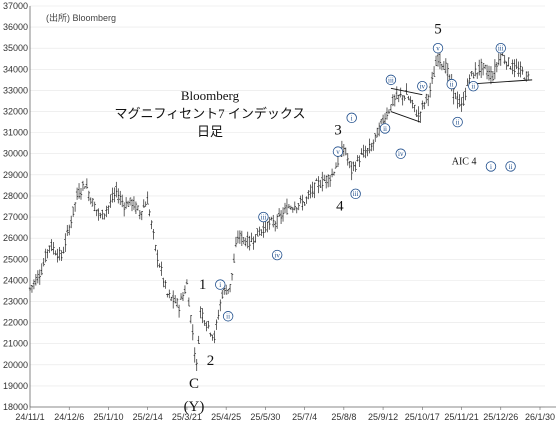  I want to click on x-tick-label: 25/9/12, so click(383, 417).